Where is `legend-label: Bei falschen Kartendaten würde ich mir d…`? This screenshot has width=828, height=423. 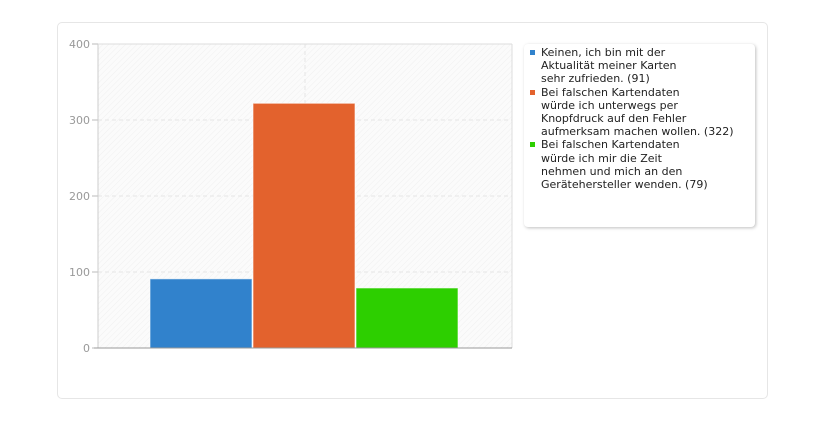
legend-label: Bei falschen Kartendaten würde ich mir d… is located at coordinates (624, 165).